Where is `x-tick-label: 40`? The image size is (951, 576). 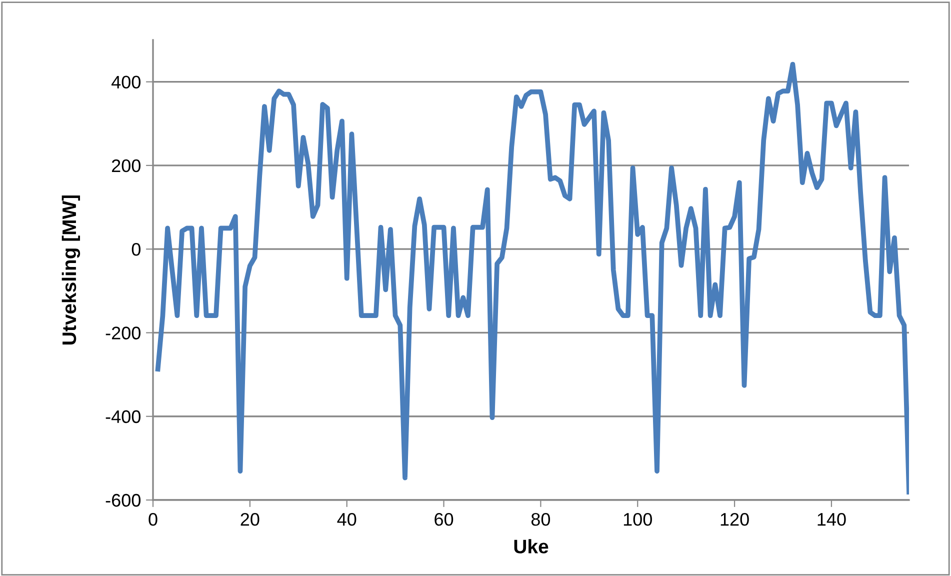 x-tick-label: 40 is located at coordinates (346, 519).